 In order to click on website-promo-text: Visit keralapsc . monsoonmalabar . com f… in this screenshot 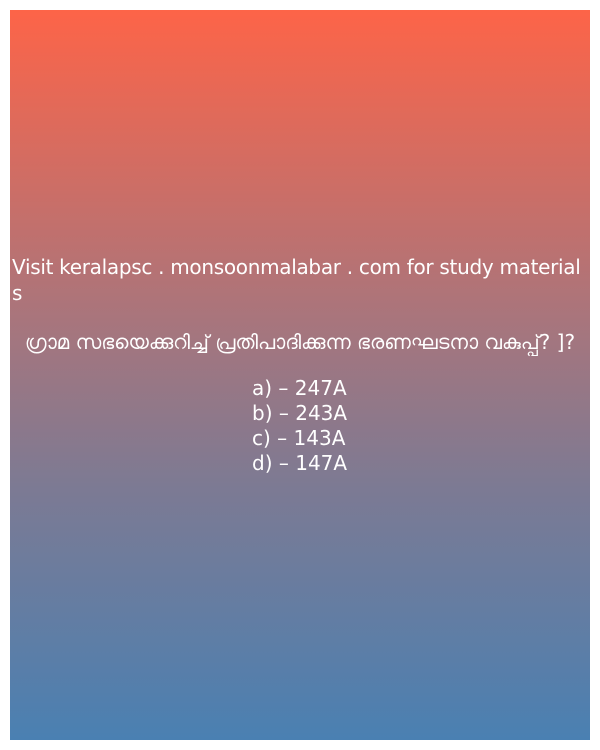, I will do `click(296, 280)`.